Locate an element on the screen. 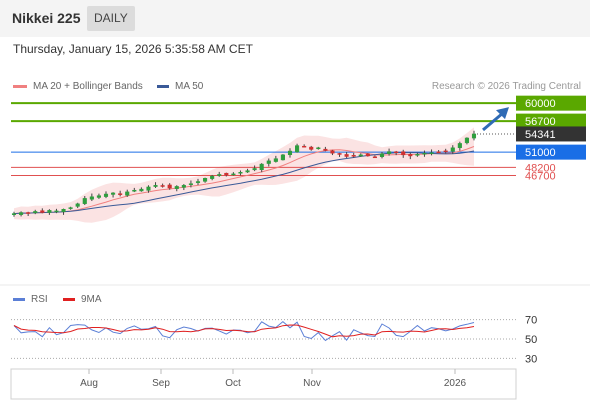 The width and height of the screenshot is (590, 400). legend-ma50-label: MA 50 is located at coordinates (189, 86).